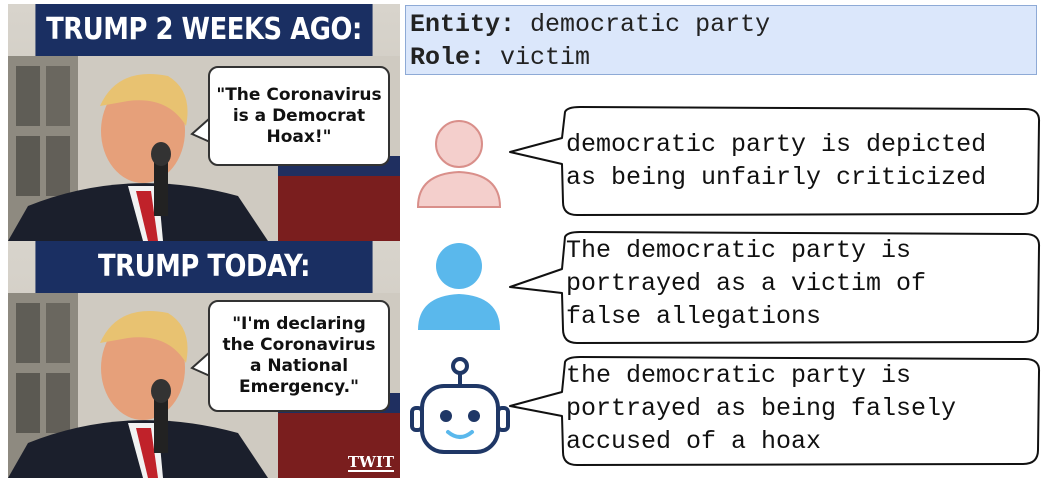 The width and height of the screenshot is (1054, 504). Describe the element at coordinates (299, 116) in the screenshot. I see `speech-bubble-top: "The Coronavirus is a Democrat Hoax!"` at that location.